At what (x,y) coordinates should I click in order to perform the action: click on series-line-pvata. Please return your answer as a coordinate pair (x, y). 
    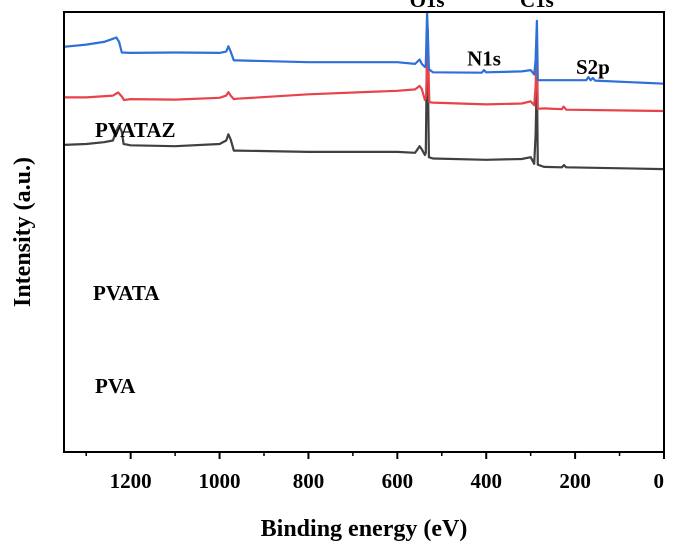
    Looking at the image, I should click on (364, 69).